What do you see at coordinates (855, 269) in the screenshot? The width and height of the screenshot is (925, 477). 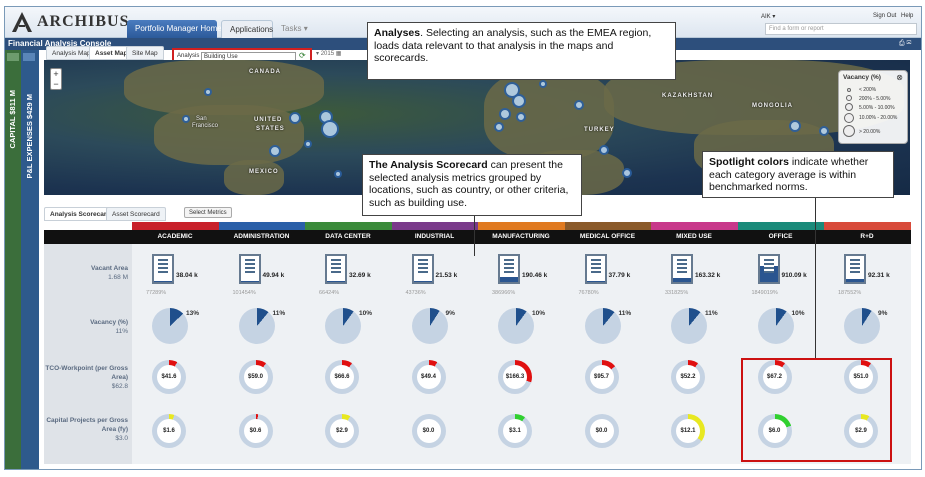 I see `building-icon` at bounding box center [855, 269].